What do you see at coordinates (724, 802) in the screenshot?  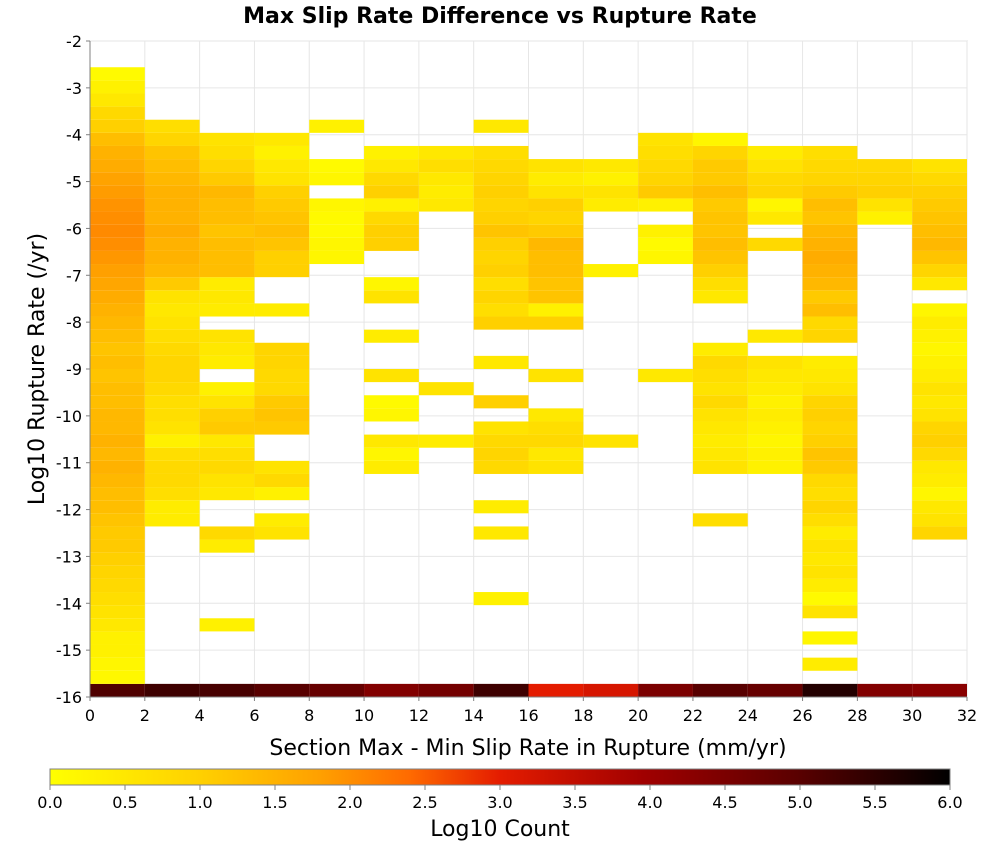 I see `colorbar-tick-label: 4.5` at bounding box center [724, 802].